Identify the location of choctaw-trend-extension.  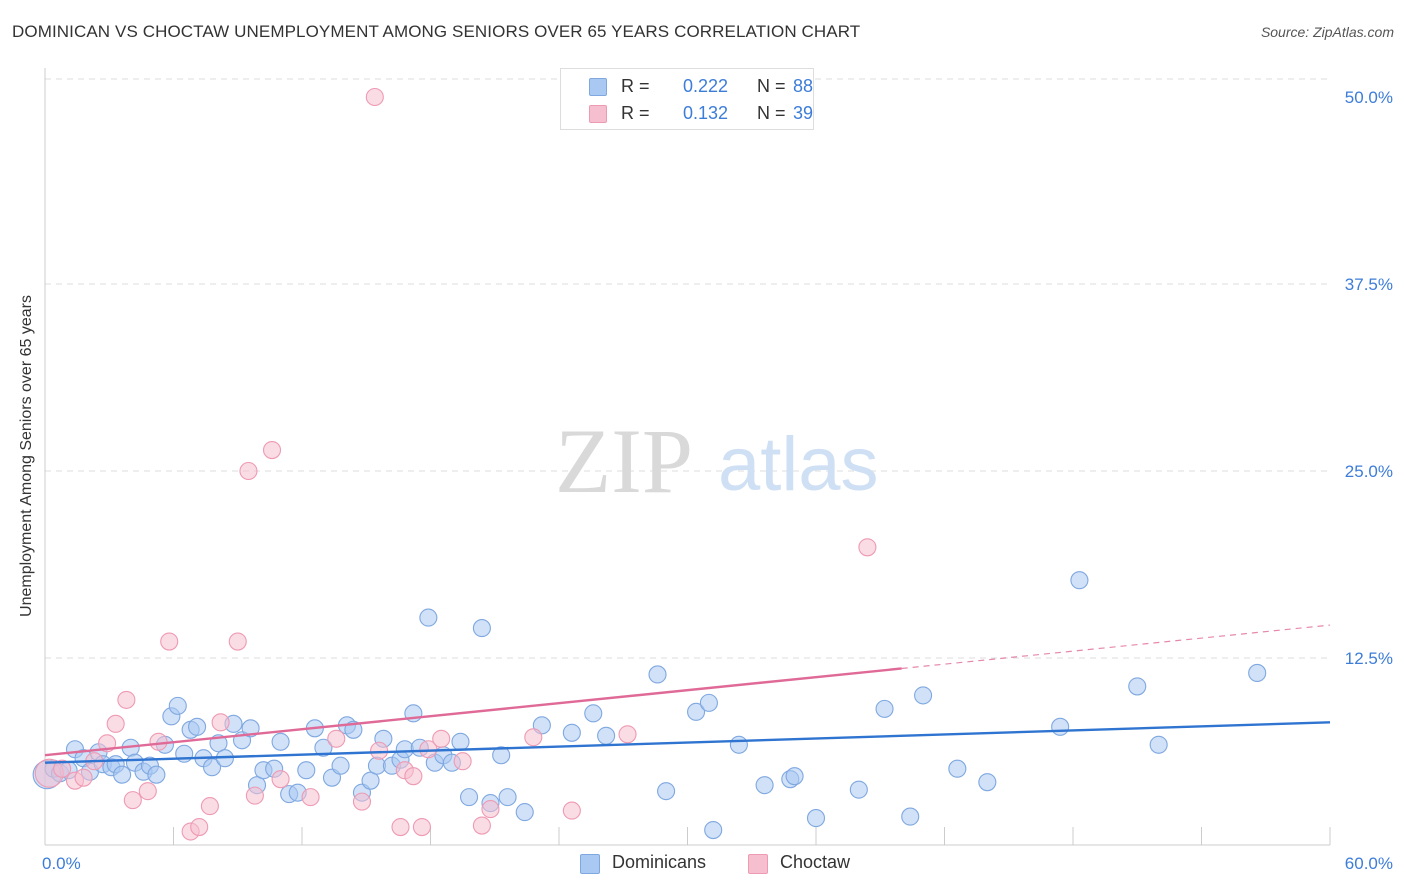
(1116, 647).